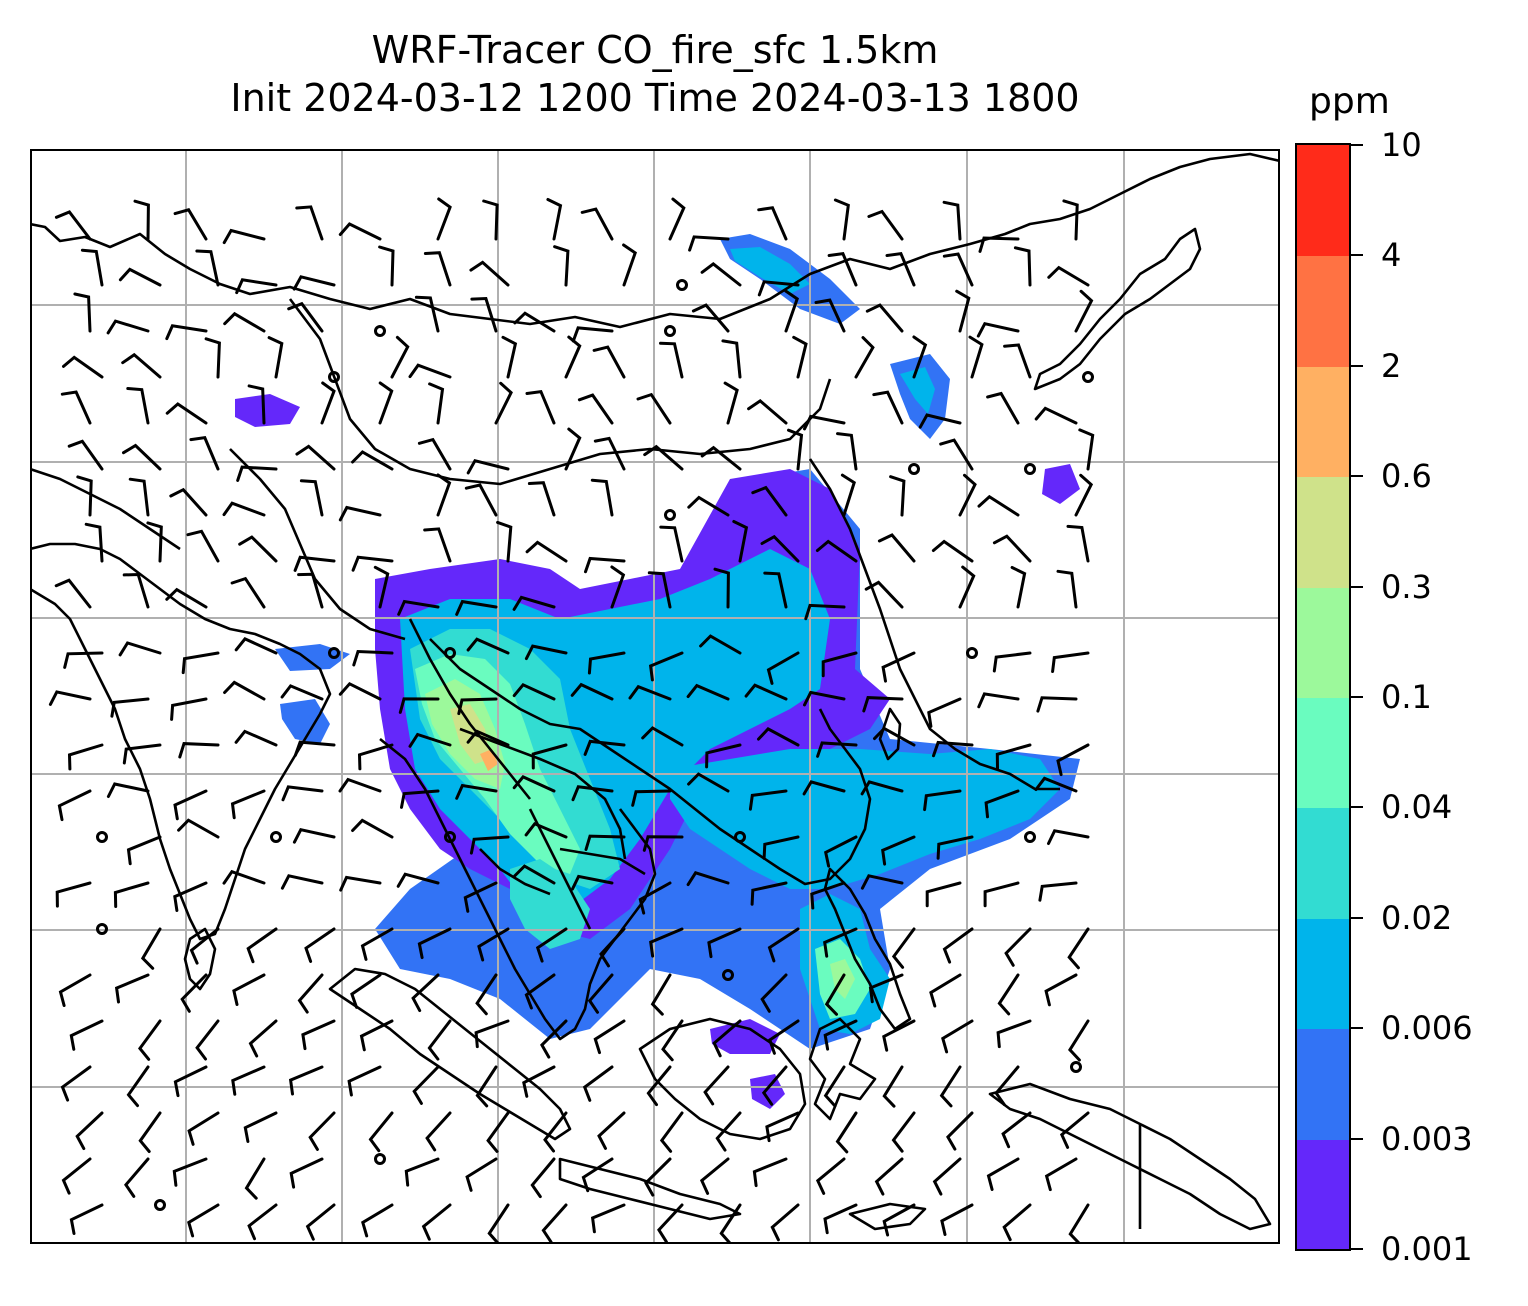  I want to click on coastline-taiwan, so click(890, 734).